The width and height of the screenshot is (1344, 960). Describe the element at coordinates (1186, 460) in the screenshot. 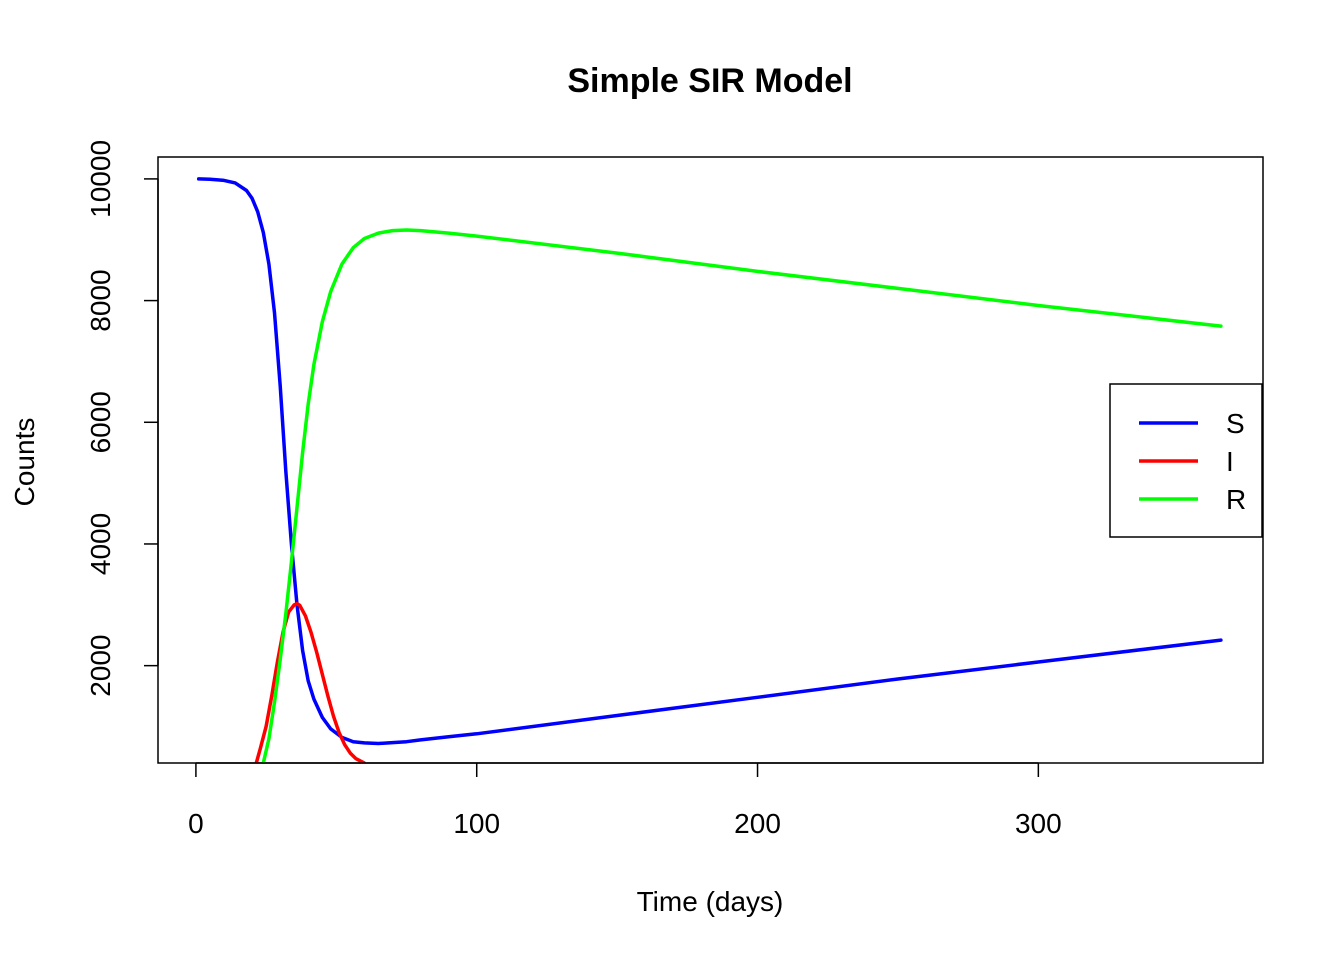

I see `legend: SIR` at that location.